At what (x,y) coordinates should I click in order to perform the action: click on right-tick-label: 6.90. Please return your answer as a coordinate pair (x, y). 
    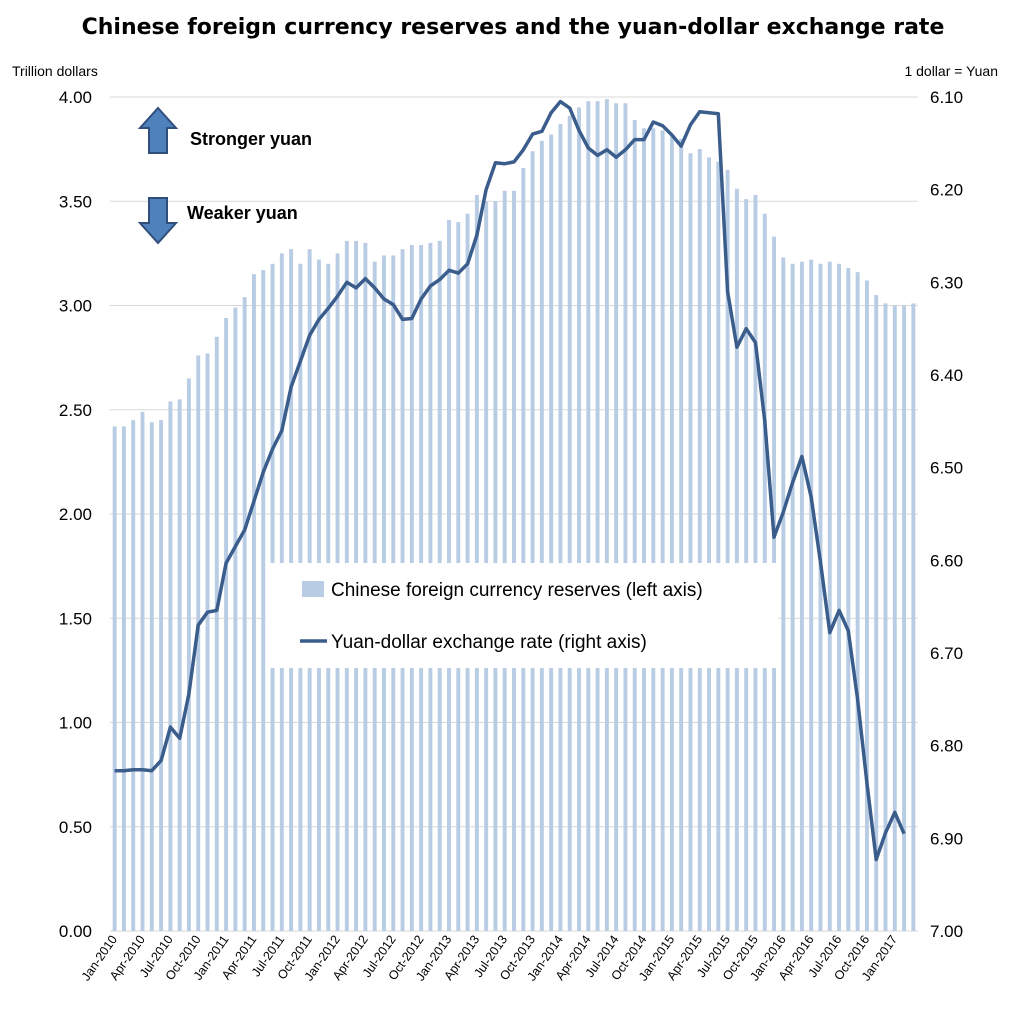
    Looking at the image, I should click on (946, 838).